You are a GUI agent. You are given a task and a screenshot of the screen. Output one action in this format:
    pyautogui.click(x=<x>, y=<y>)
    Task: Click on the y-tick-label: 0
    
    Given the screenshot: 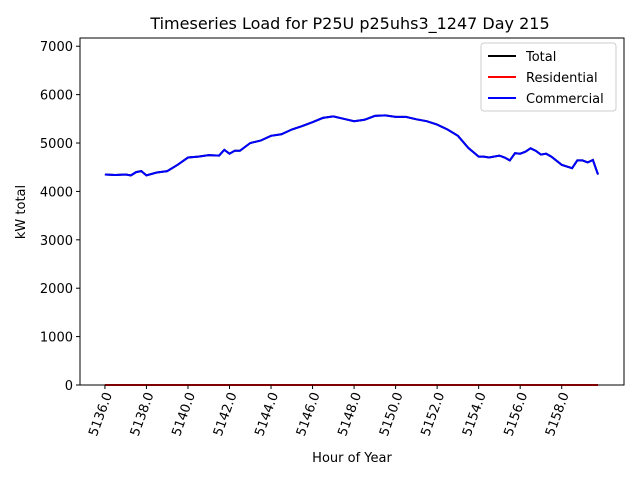 What is the action you would take?
    pyautogui.click(x=69, y=386)
    